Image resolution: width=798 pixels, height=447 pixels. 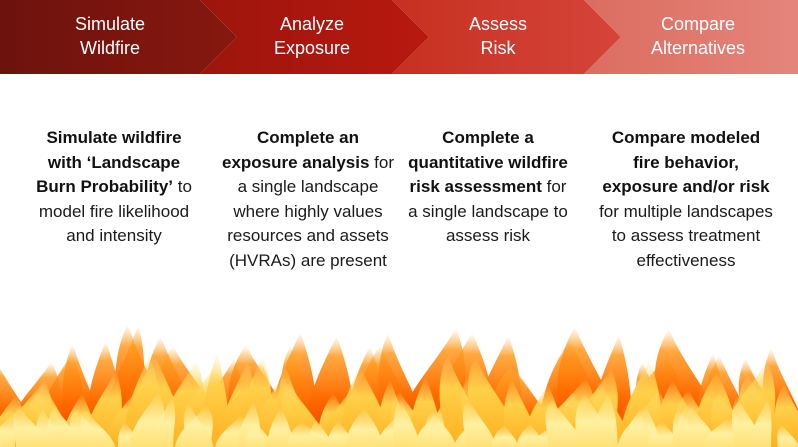 I want to click on step-description-text: to model fire likelihood and intensity, so click(x=115, y=211).